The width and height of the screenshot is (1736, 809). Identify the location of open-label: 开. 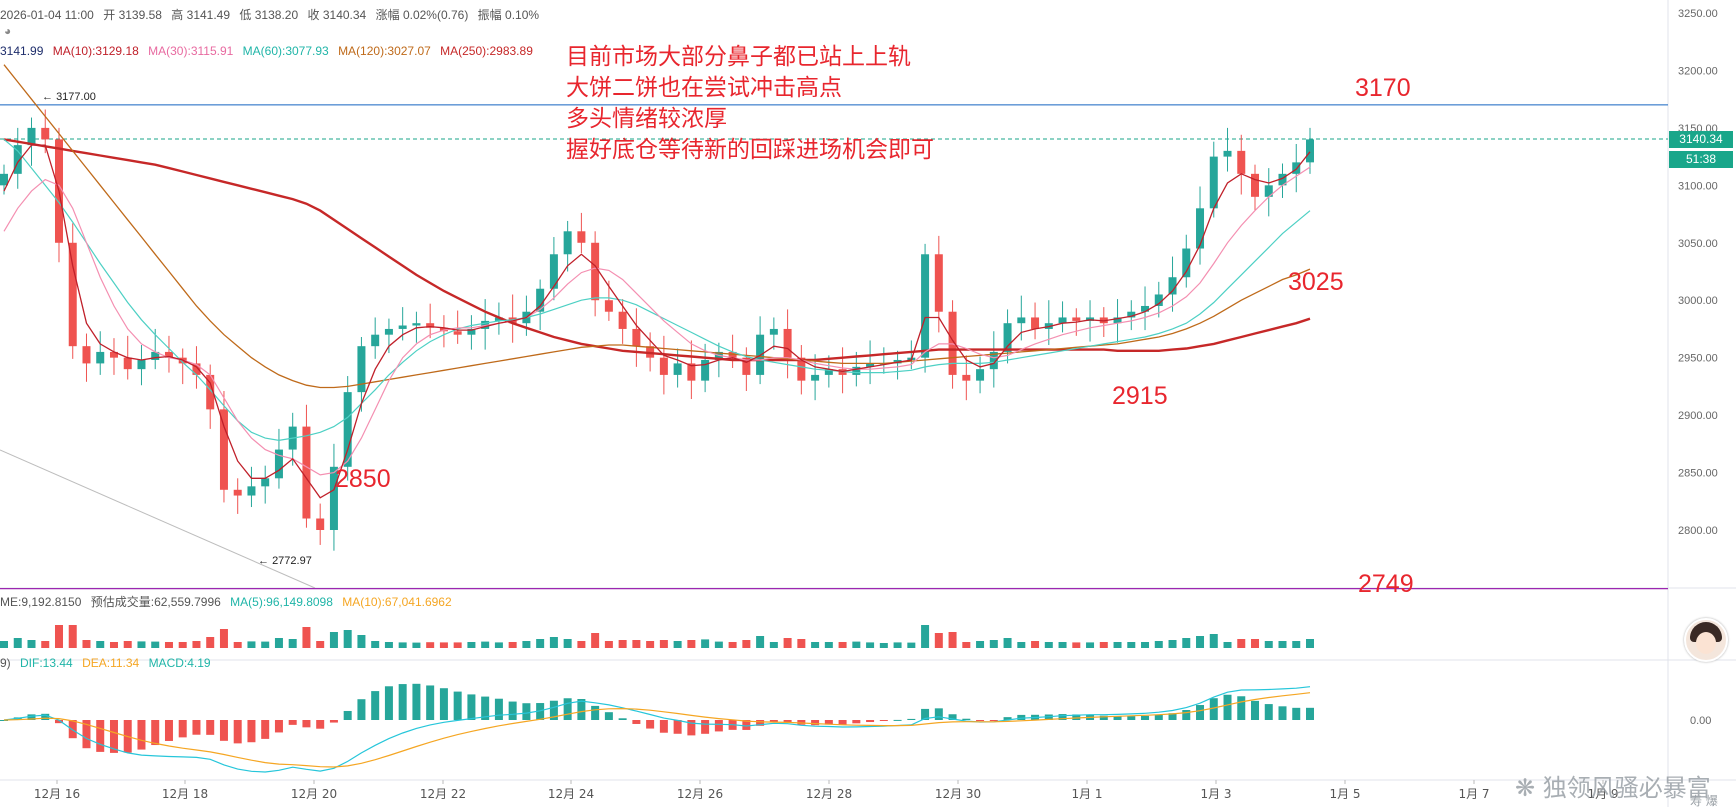
(109, 15).